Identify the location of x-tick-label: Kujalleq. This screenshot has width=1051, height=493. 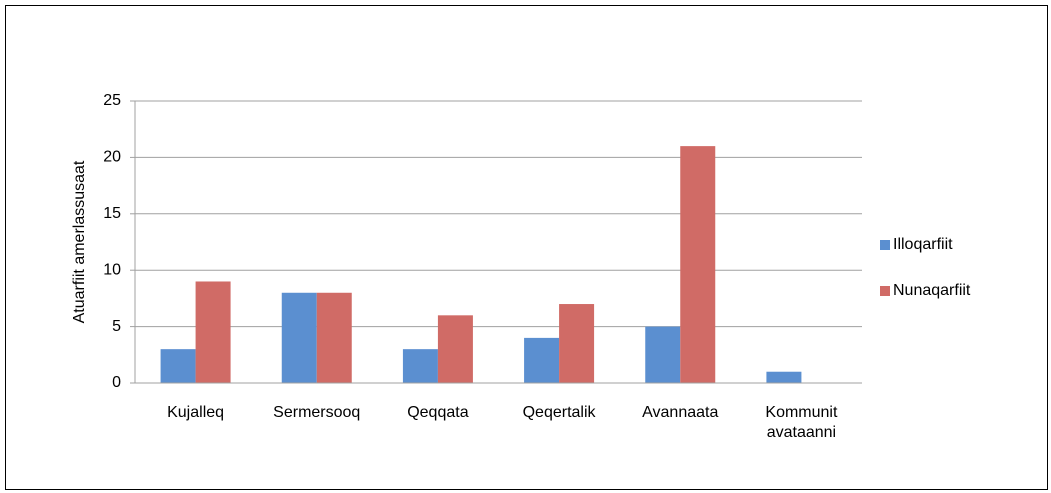
(196, 412).